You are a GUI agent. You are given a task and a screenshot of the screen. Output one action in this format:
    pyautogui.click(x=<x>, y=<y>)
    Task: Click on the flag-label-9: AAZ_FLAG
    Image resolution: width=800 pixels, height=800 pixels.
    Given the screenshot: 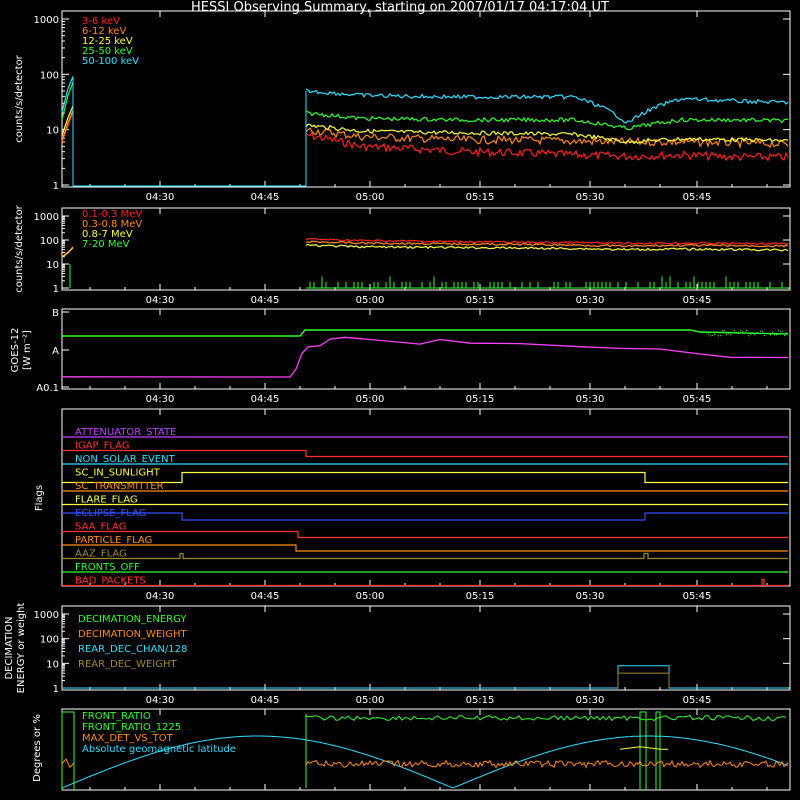 What is the action you would take?
    pyautogui.click(x=101, y=554)
    